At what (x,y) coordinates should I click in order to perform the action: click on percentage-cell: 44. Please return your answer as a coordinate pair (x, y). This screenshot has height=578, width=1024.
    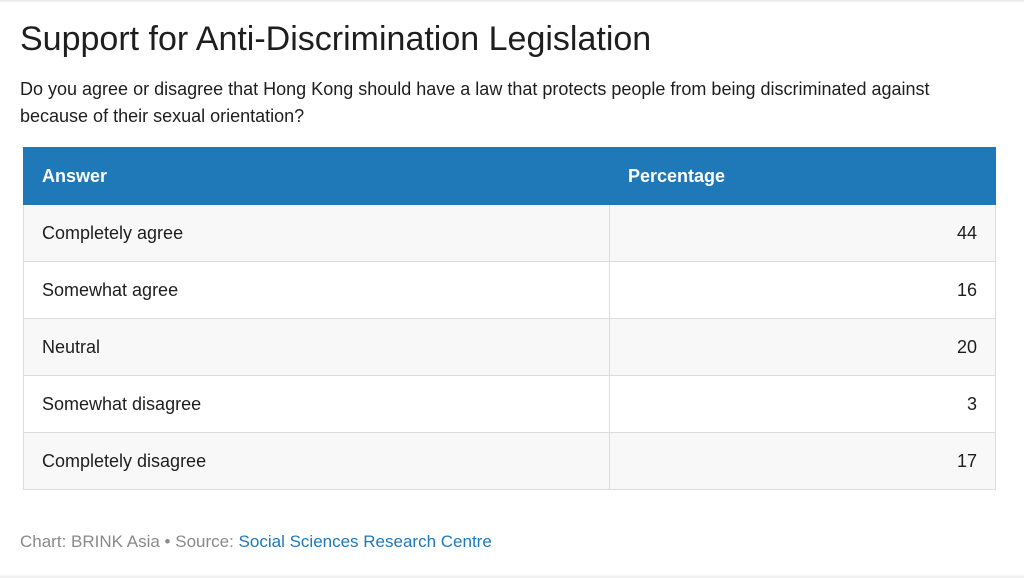
    Looking at the image, I should click on (802, 233).